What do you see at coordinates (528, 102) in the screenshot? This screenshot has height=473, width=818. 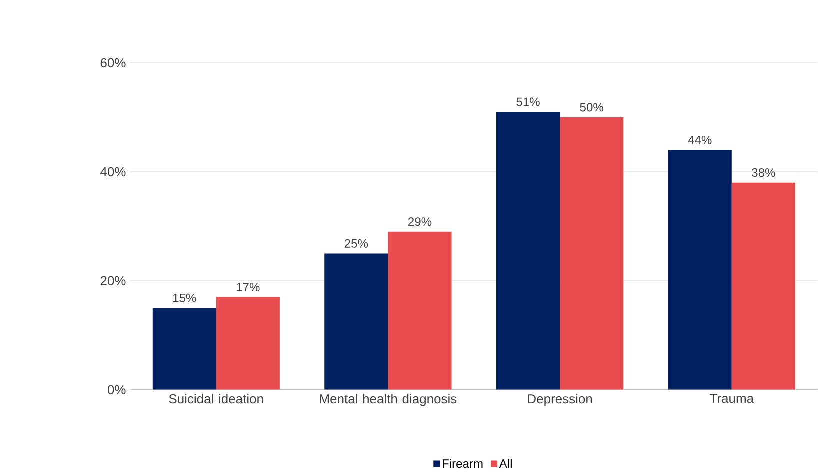 I see `data-label: 51%` at bounding box center [528, 102].